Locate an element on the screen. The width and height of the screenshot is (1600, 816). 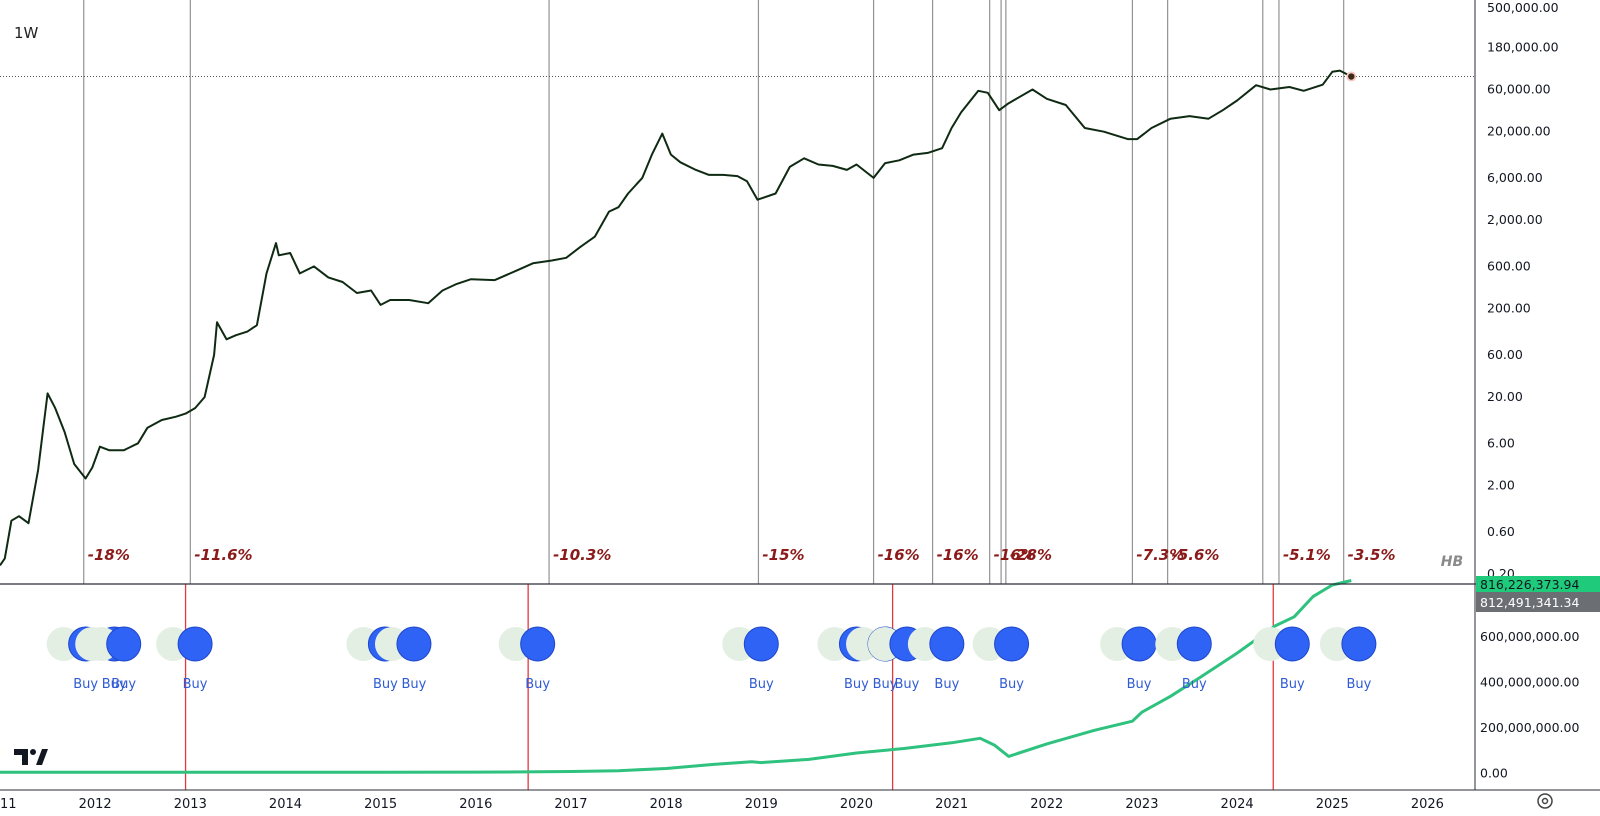
price-axis-label: 0.60 is located at coordinates (1501, 531).